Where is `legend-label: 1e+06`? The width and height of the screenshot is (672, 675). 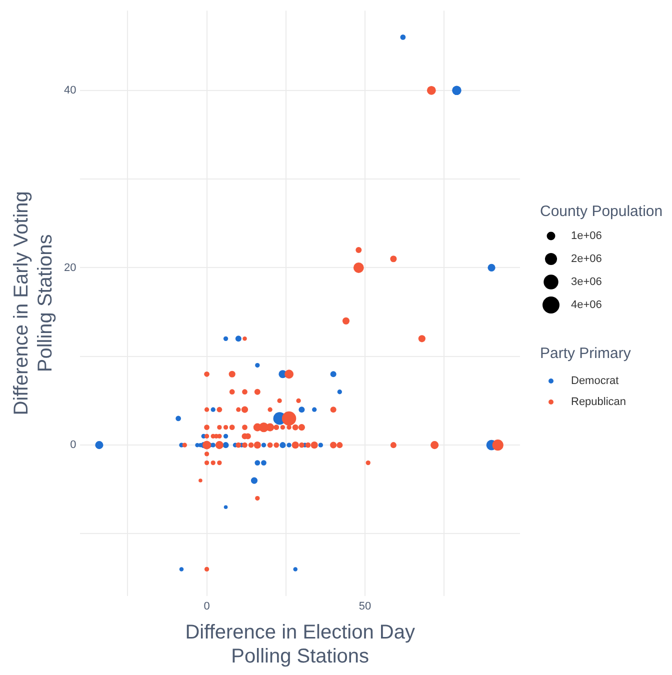
legend-label: 1e+06 is located at coordinates (586, 236).